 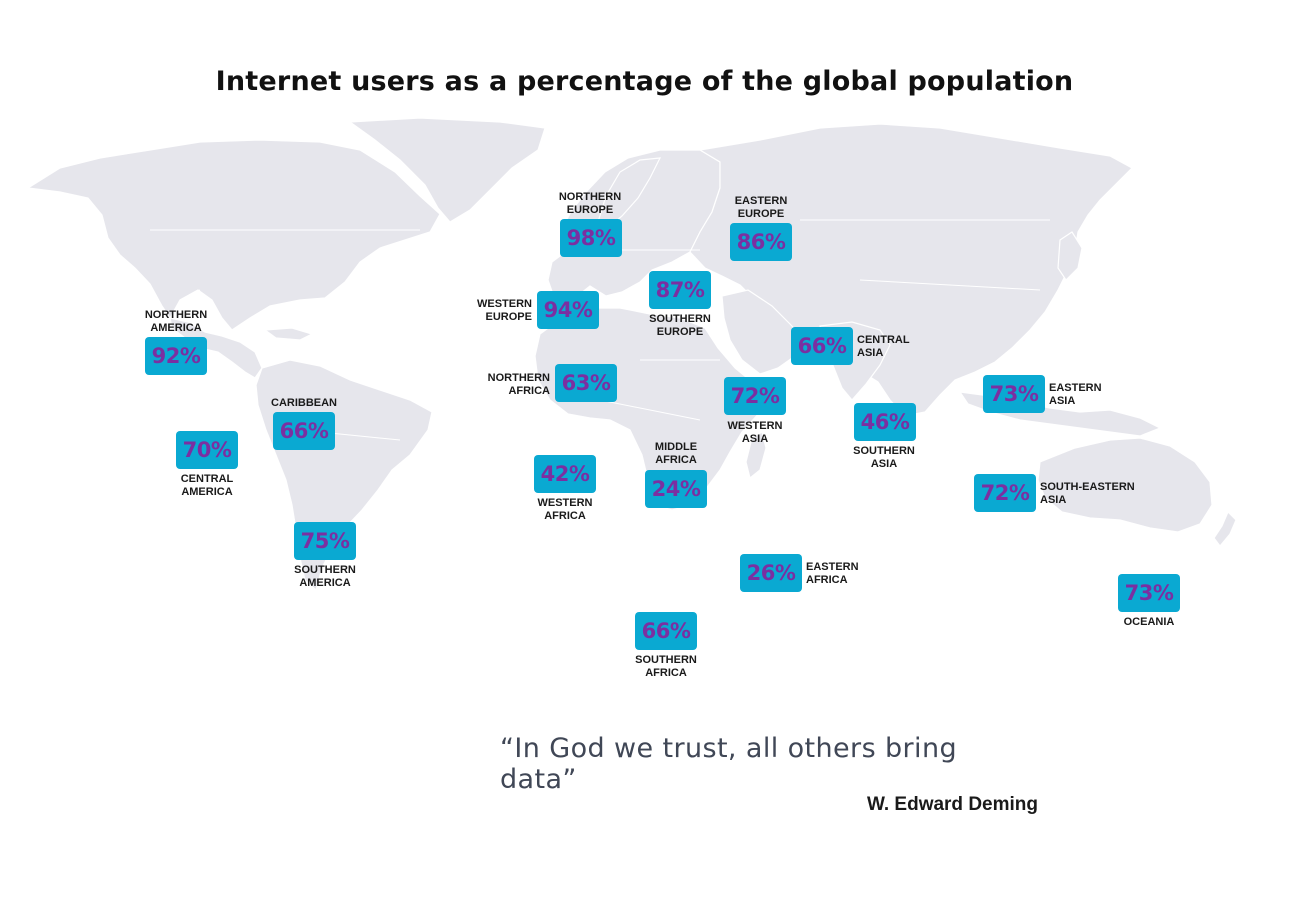 What do you see at coordinates (761, 207) in the screenshot?
I see `region-label: EASTERN EUROPE` at bounding box center [761, 207].